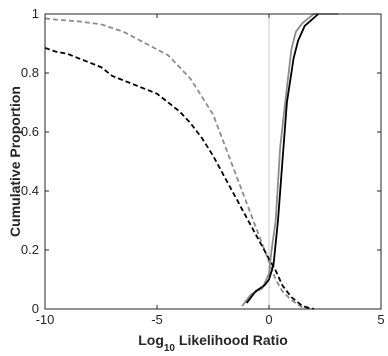 The image size is (388, 356). Describe the element at coordinates (157, 319) in the screenshot. I see `x-tick-label: -5` at that location.